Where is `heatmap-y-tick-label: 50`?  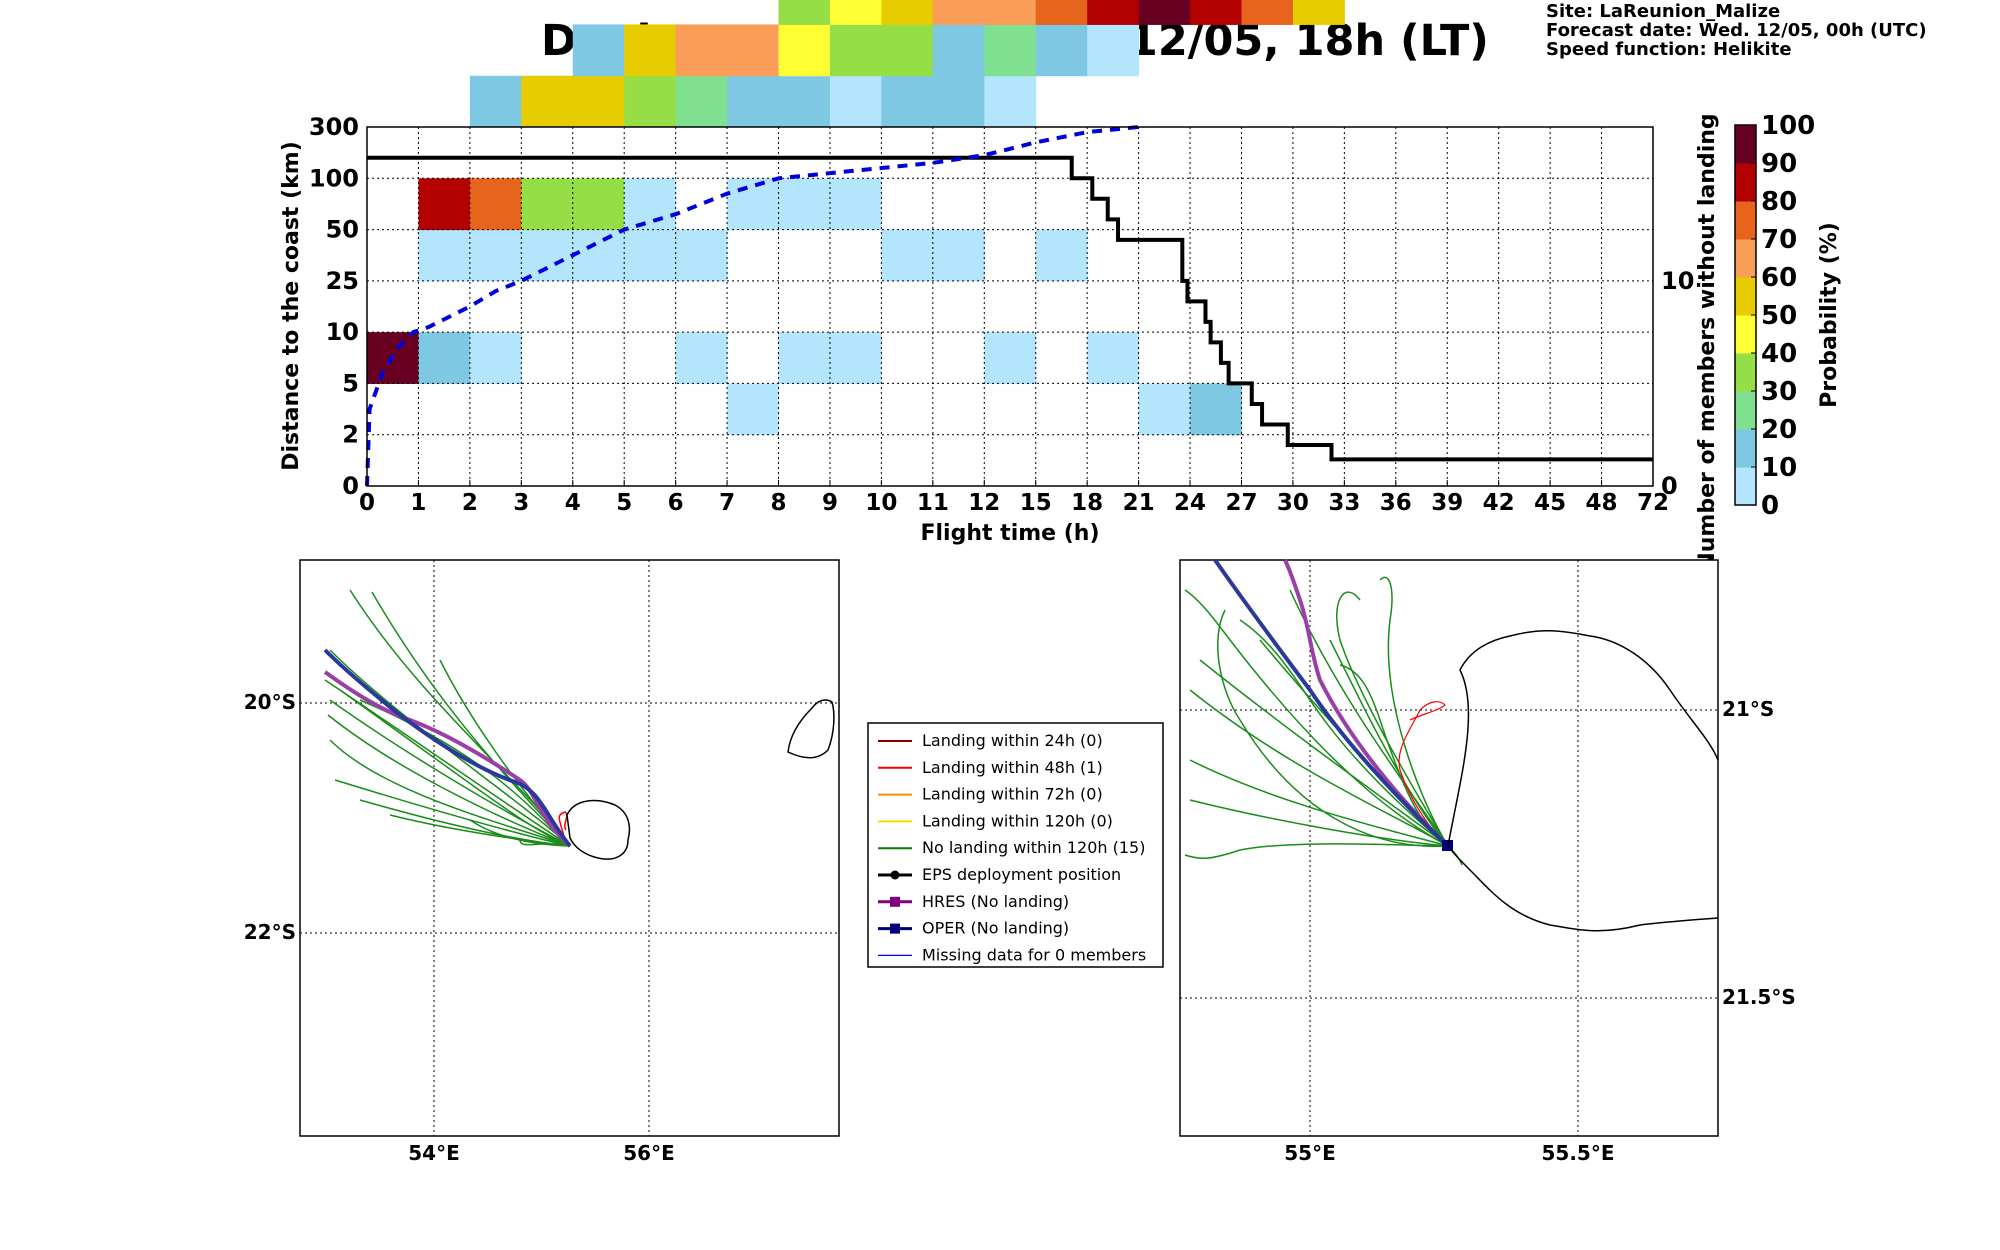 heatmap-y-tick-label: 50 is located at coordinates (342, 230).